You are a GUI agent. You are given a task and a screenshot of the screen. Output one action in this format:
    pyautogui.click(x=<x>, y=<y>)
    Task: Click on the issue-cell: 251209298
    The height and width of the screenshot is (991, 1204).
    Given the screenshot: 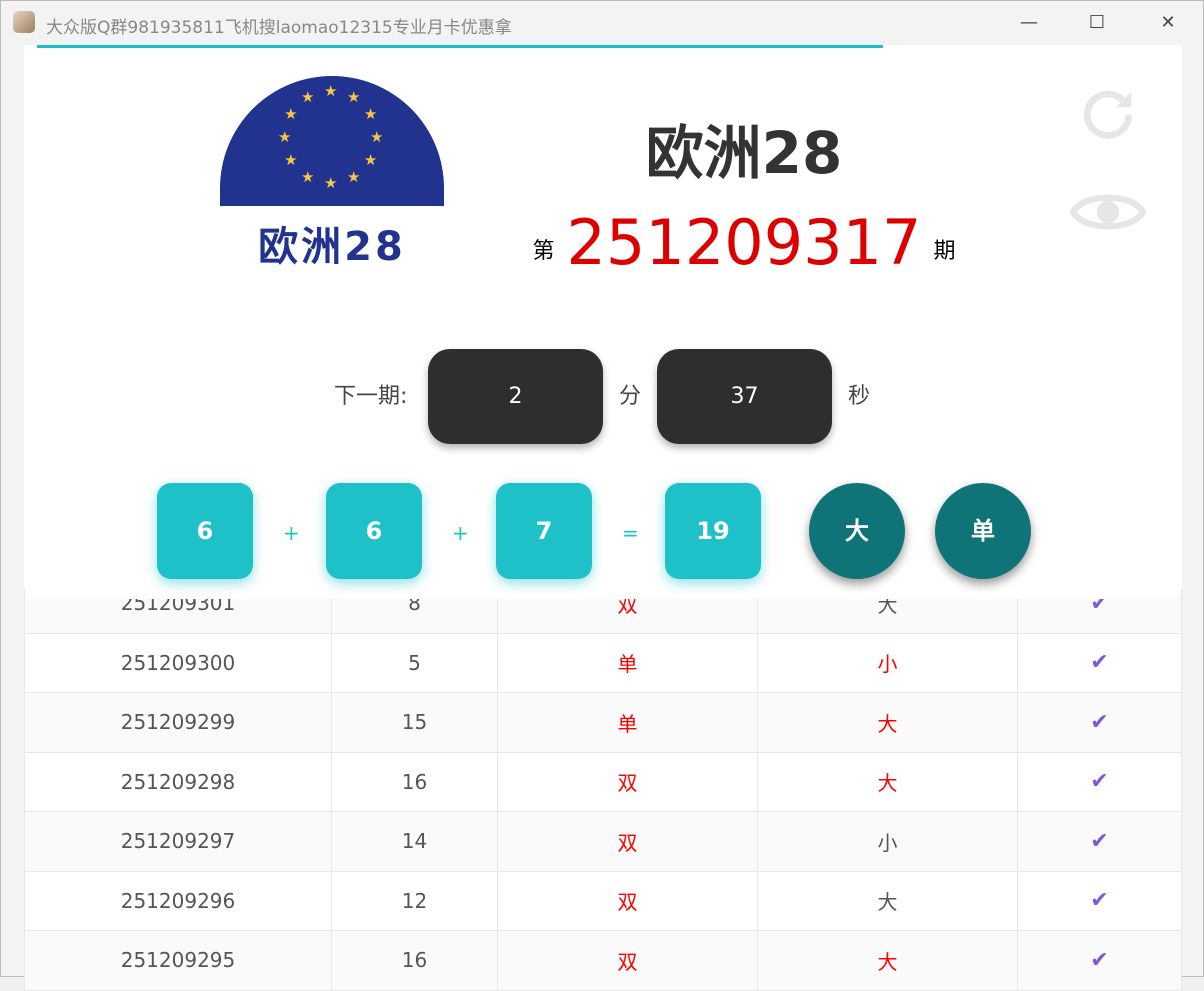 What is the action you would take?
    pyautogui.click(x=178, y=781)
    